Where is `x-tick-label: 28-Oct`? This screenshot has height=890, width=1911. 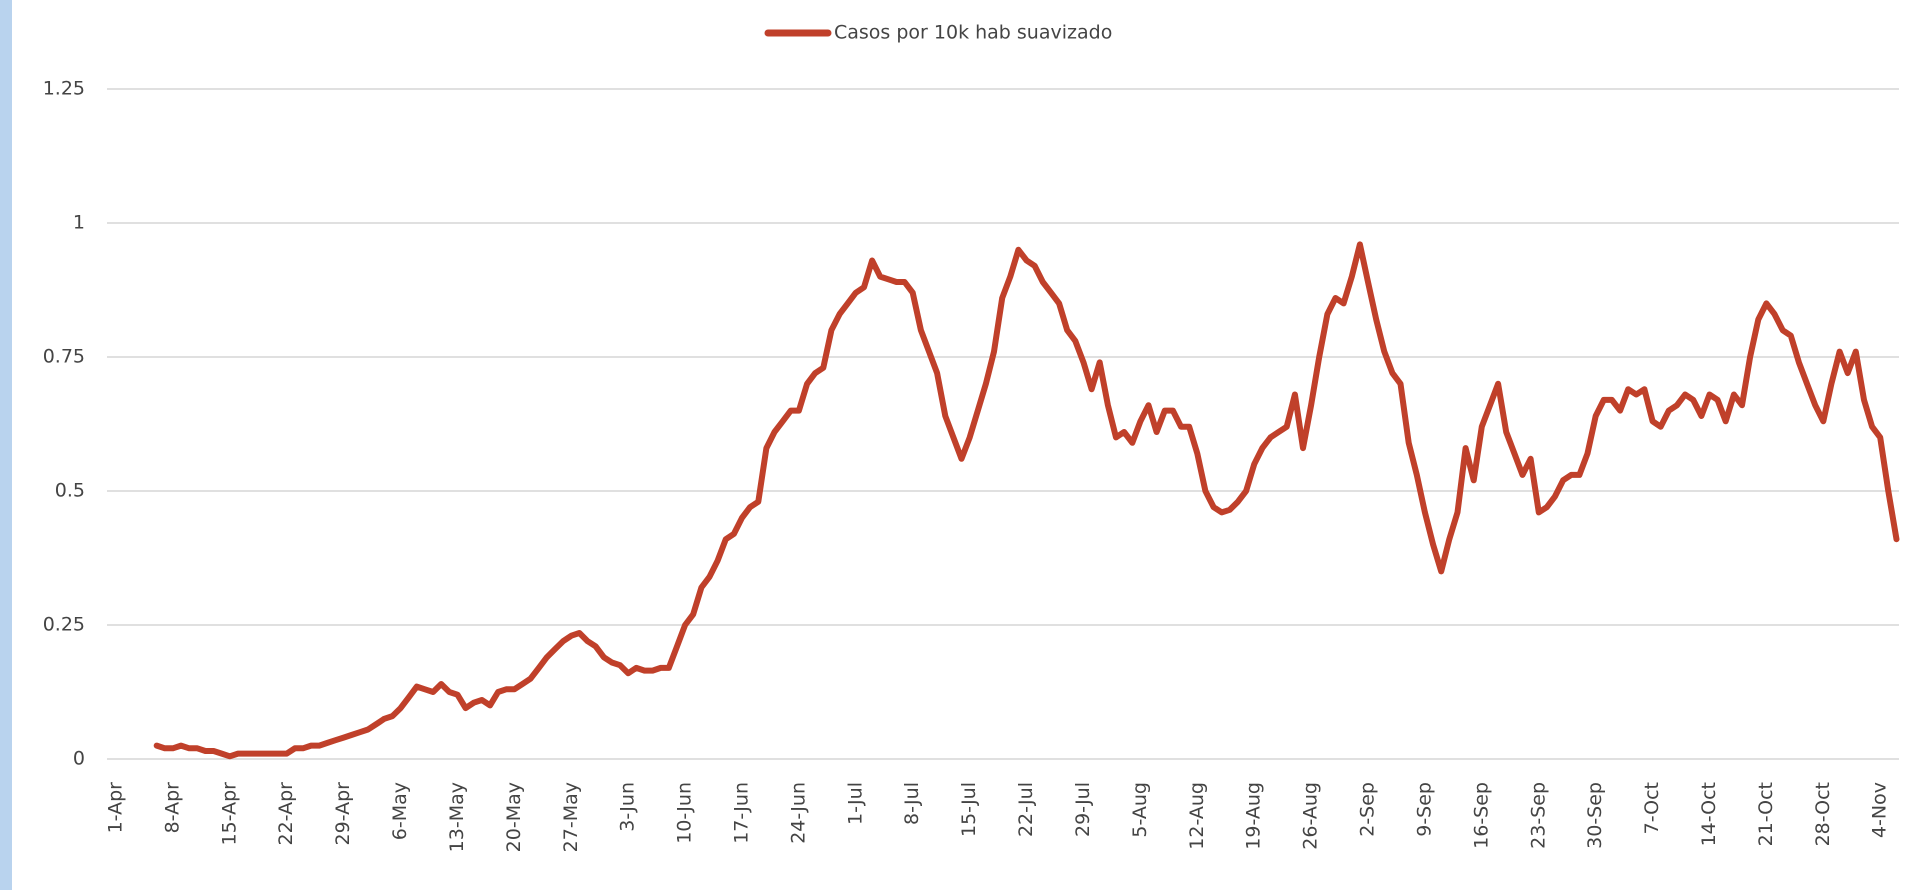 x-tick-label: 28-Oct is located at coordinates (1823, 814).